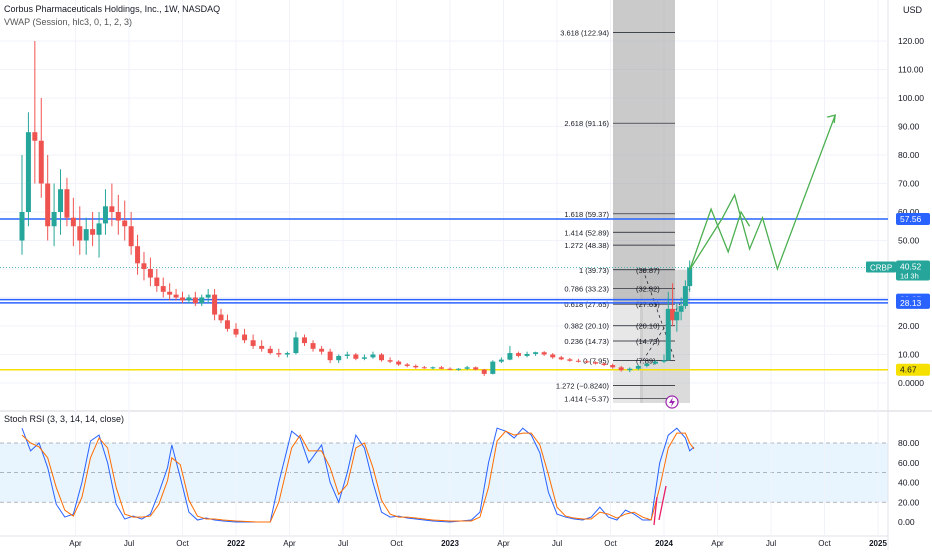 This screenshot has height=555, width=932. Describe the element at coordinates (909, 483) in the screenshot. I see `stoch-tick-label: 40.00` at that location.